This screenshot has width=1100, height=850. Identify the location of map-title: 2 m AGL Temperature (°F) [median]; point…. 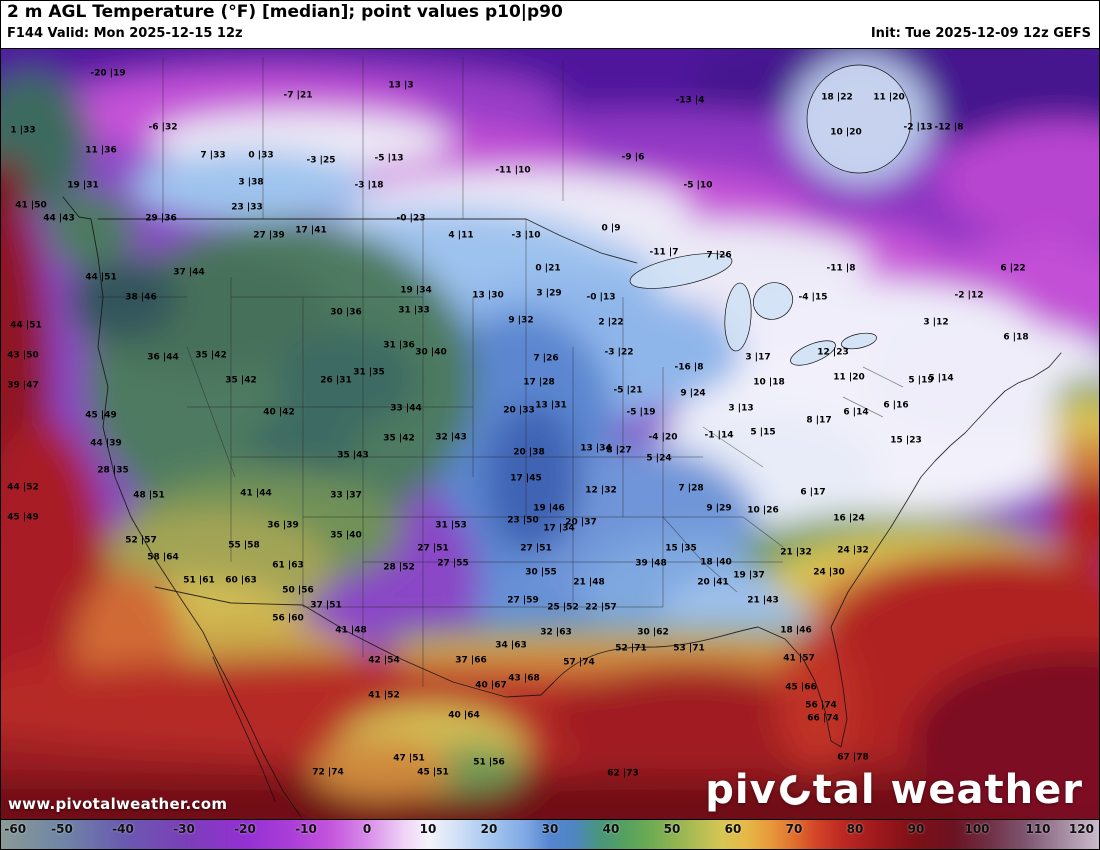
(285, 12).